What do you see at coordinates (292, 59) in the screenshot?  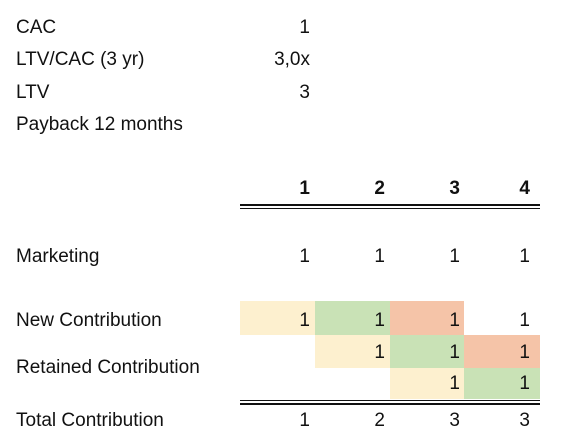 I see `metric-value-ltv-cac: 3,0x` at bounding box center [292, 59].